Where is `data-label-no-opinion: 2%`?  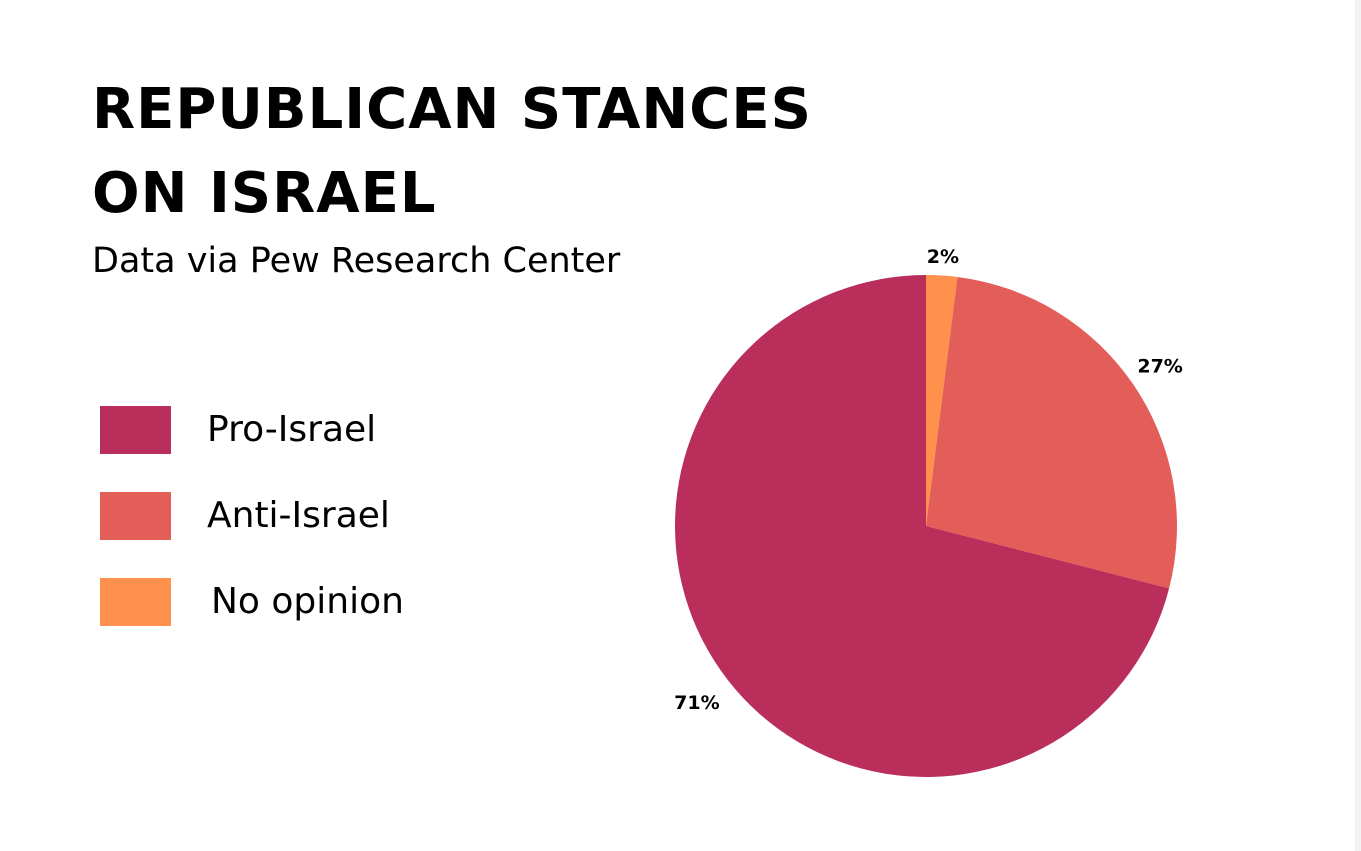
data-label-no-opinion: 2% is located at coordinates (943, 257).